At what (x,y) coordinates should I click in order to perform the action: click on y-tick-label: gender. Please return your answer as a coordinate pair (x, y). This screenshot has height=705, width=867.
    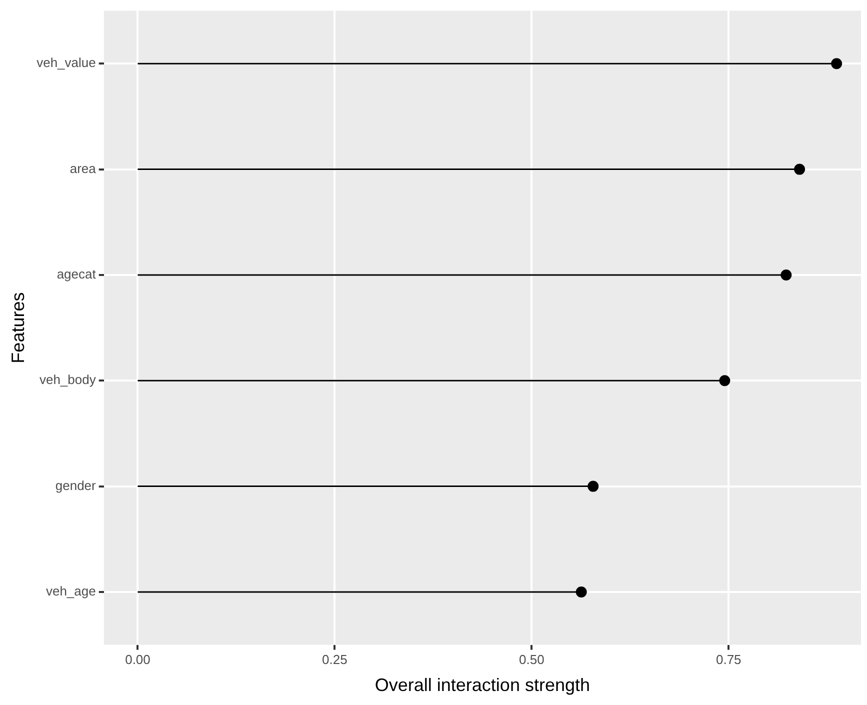
    Looking at the image, I should click on (76, 485).